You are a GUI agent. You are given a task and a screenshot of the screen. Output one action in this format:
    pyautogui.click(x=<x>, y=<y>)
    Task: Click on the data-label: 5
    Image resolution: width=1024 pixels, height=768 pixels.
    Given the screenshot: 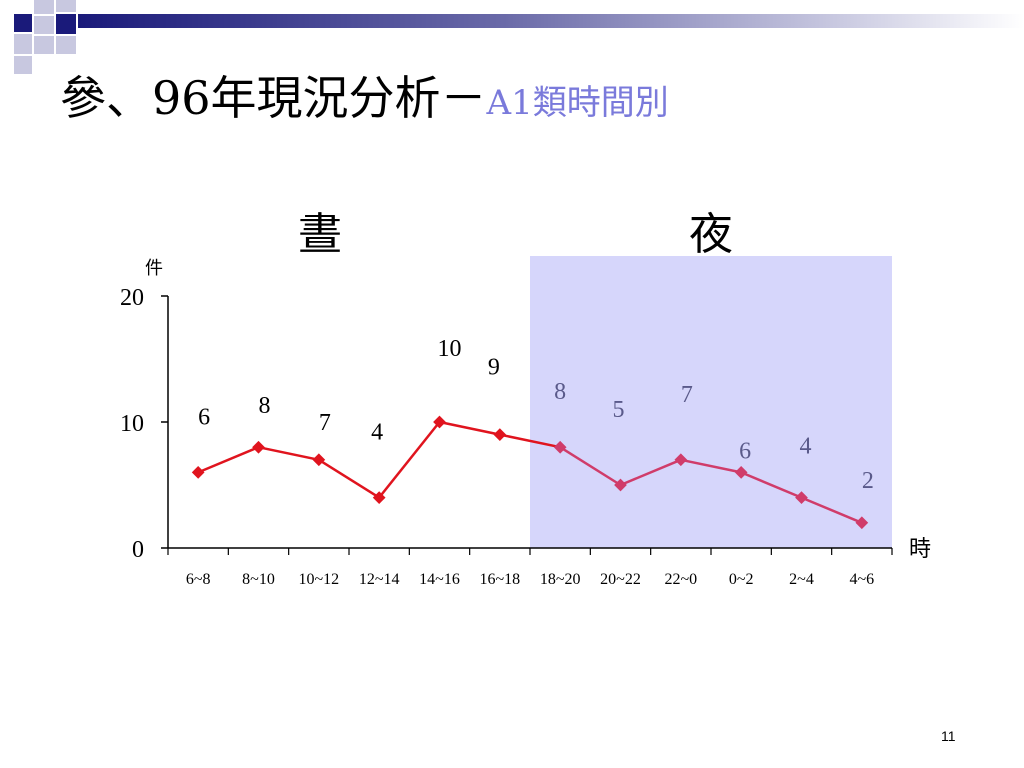 What is the action you would take?
    pyautogui.click(x=619, y=410)
    